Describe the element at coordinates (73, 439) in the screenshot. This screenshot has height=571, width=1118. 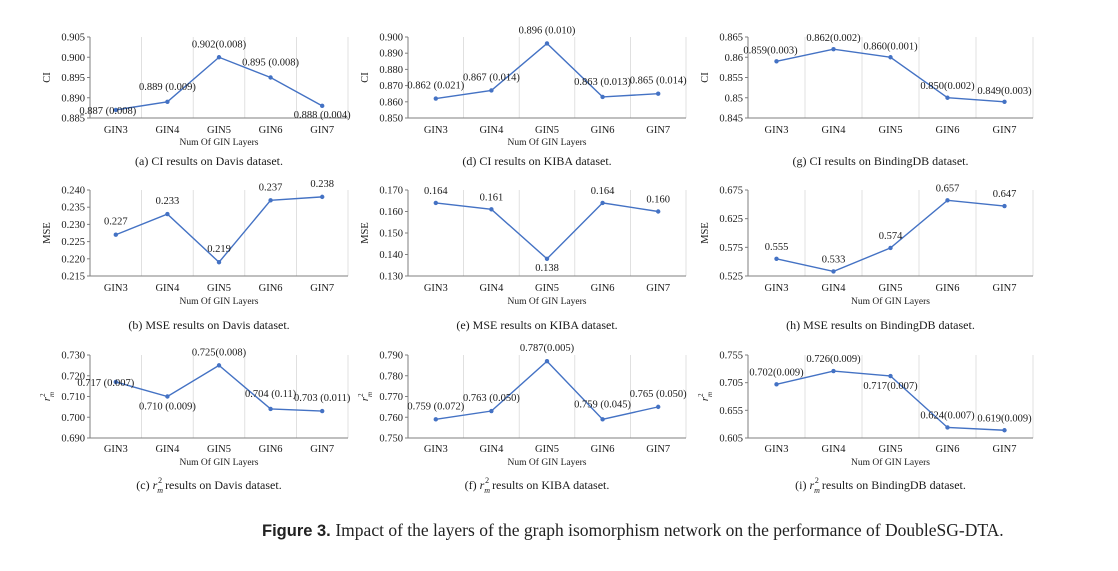
I see `y-tick-label: 0.690` at that location.